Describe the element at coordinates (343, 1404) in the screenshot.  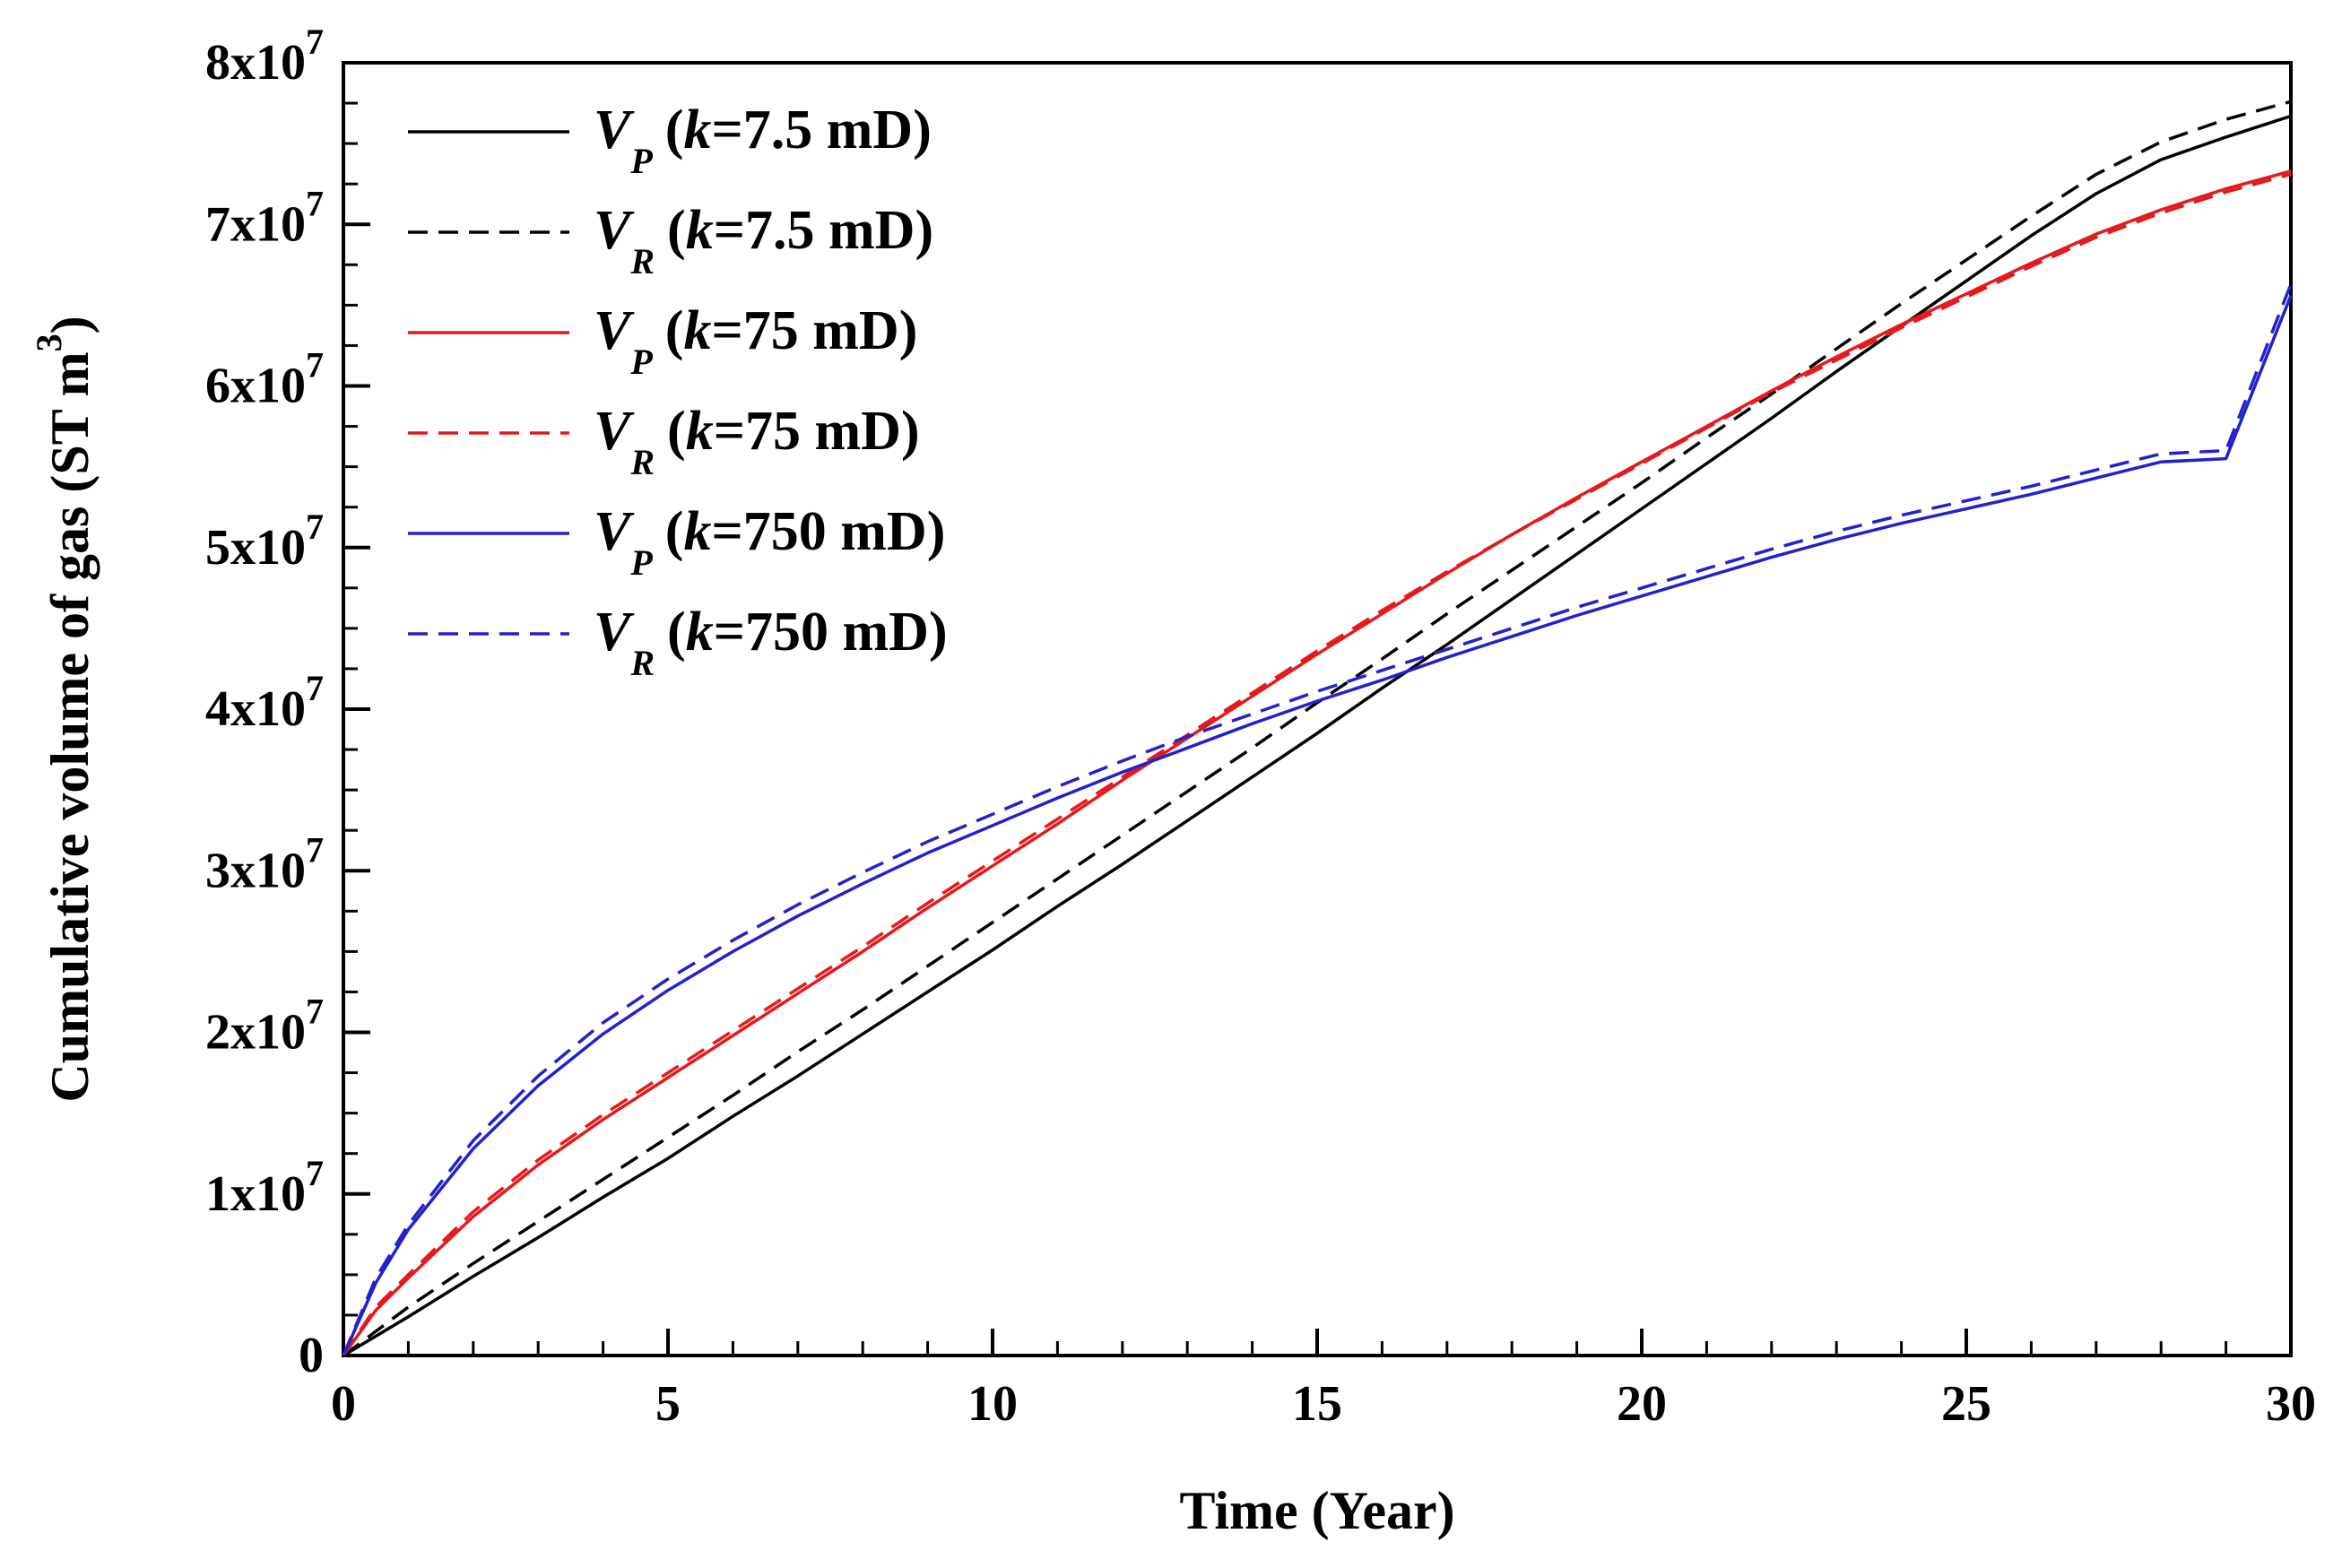
I see `x-tick-label: 0` at that location.